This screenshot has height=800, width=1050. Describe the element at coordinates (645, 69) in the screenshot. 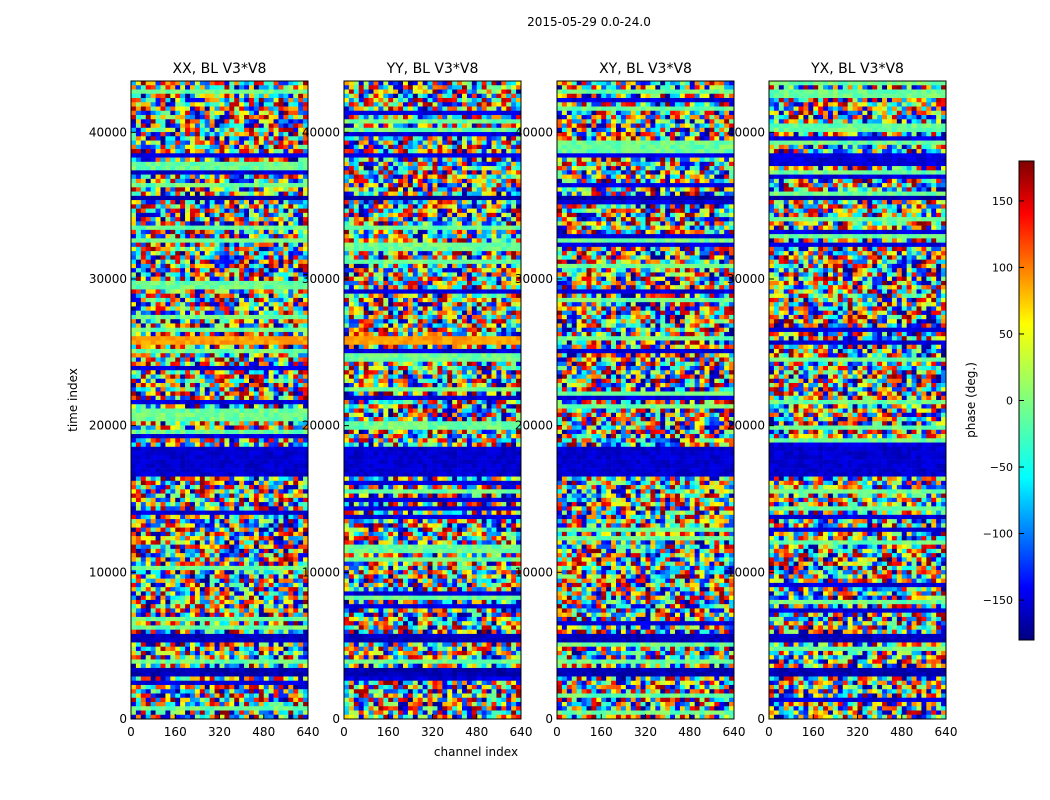

I see `panel-title: XY, BL V3*V8` at that location.